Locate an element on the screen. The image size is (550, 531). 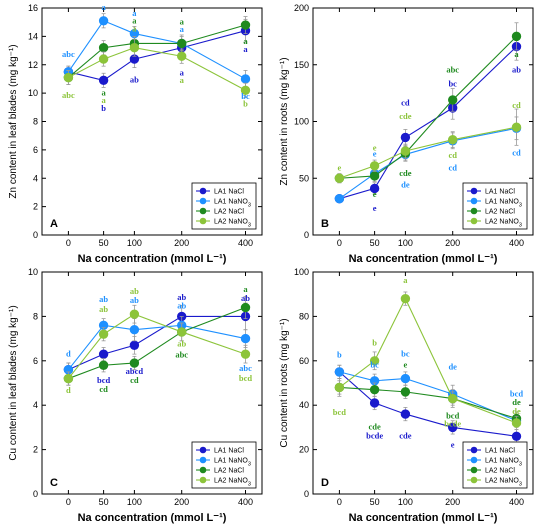
panel-letter: D is located at coordinates (325, 483).